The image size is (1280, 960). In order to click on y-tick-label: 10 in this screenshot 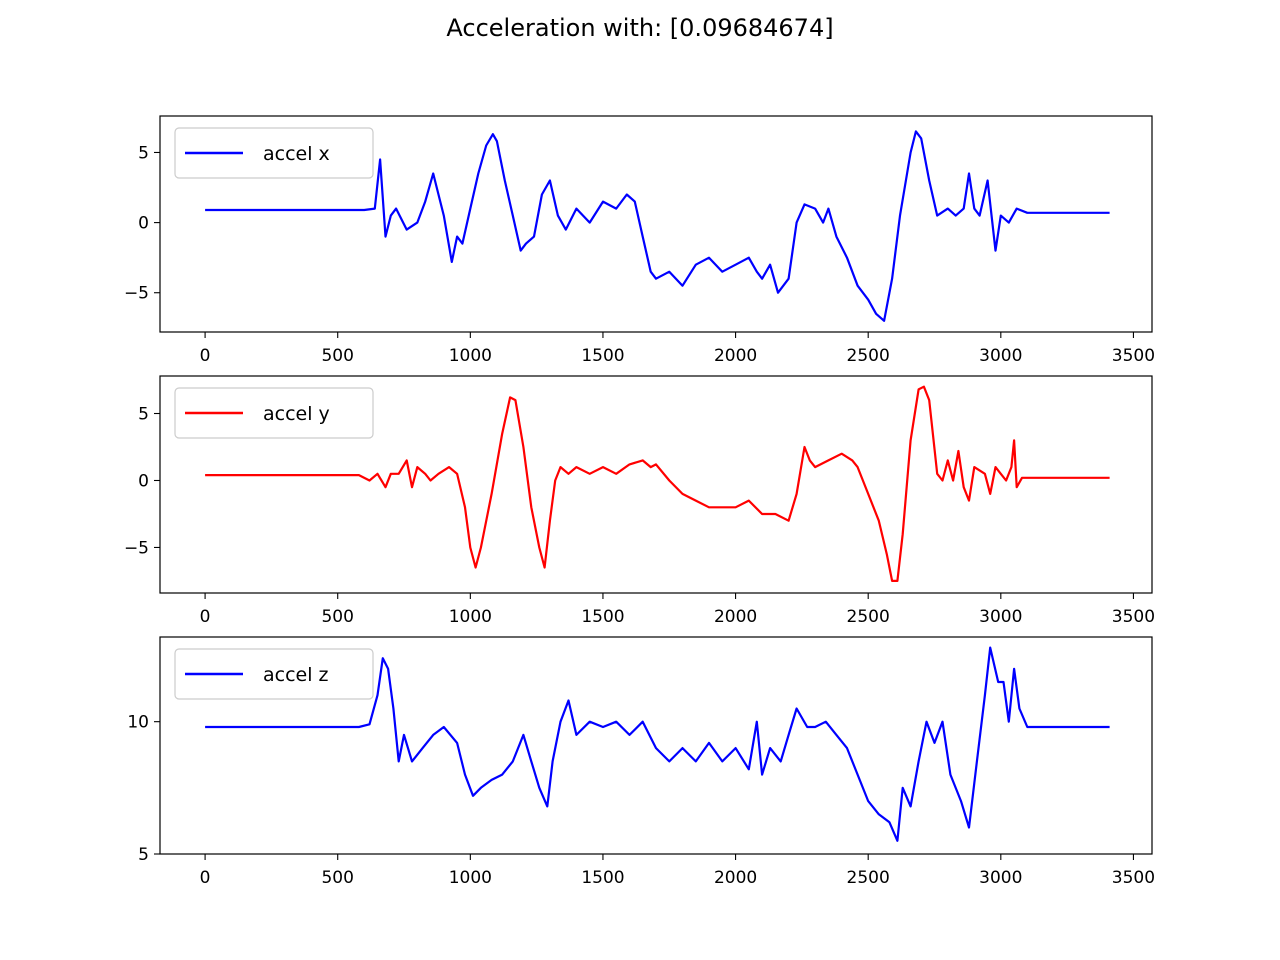, I will do `click(138, 723)`.